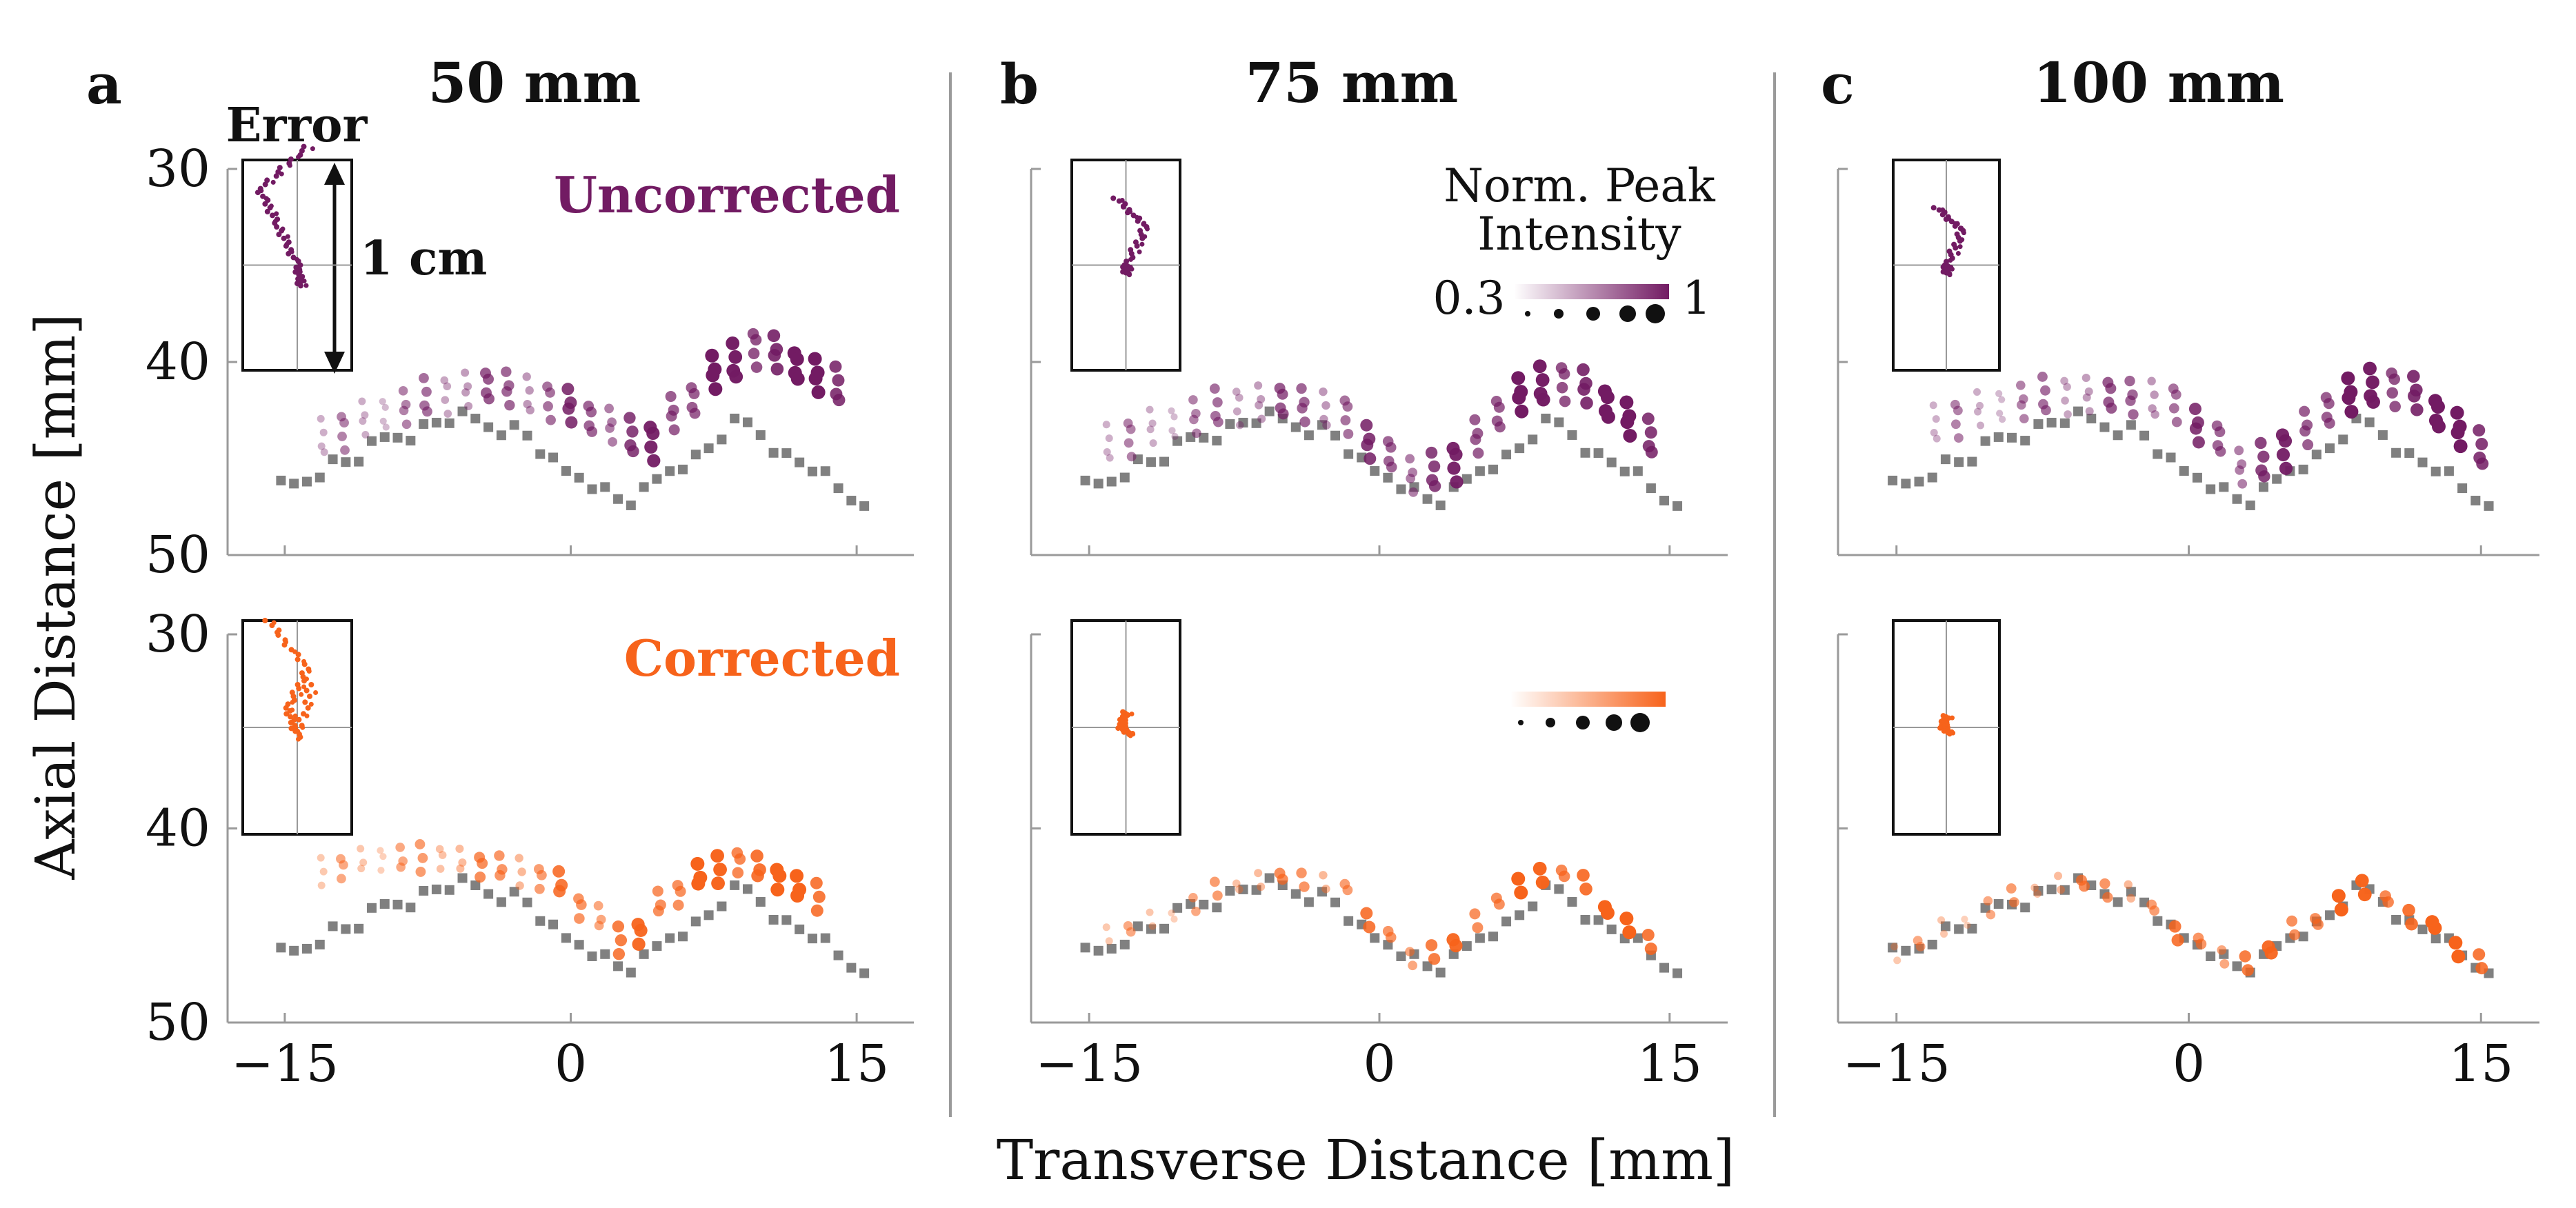 This screenshot has width=2576, height=1208. Describe the element at coordinates (2480, 1064) in the screenshot. I see `x-tick-label: 15` at that location.